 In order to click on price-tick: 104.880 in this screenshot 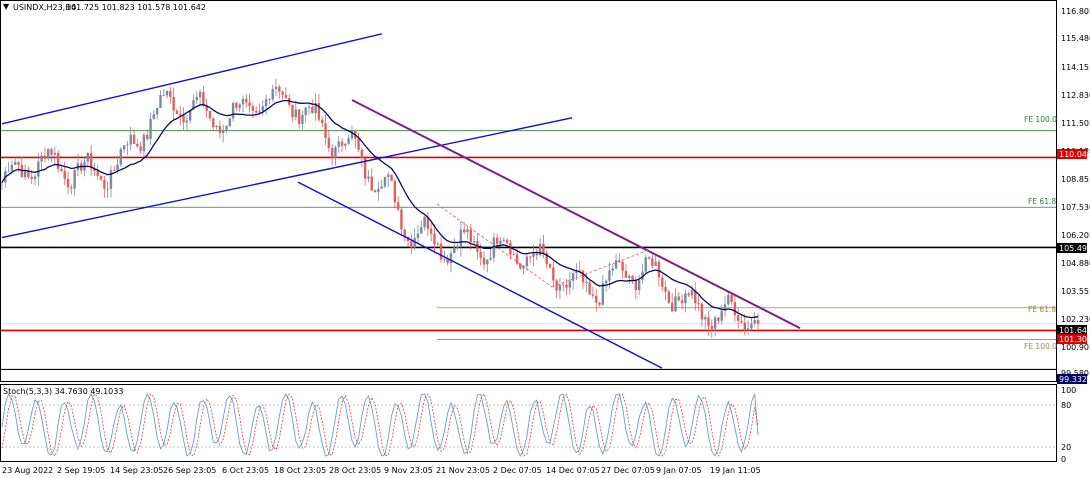, I will do `click(1075, 263)`.